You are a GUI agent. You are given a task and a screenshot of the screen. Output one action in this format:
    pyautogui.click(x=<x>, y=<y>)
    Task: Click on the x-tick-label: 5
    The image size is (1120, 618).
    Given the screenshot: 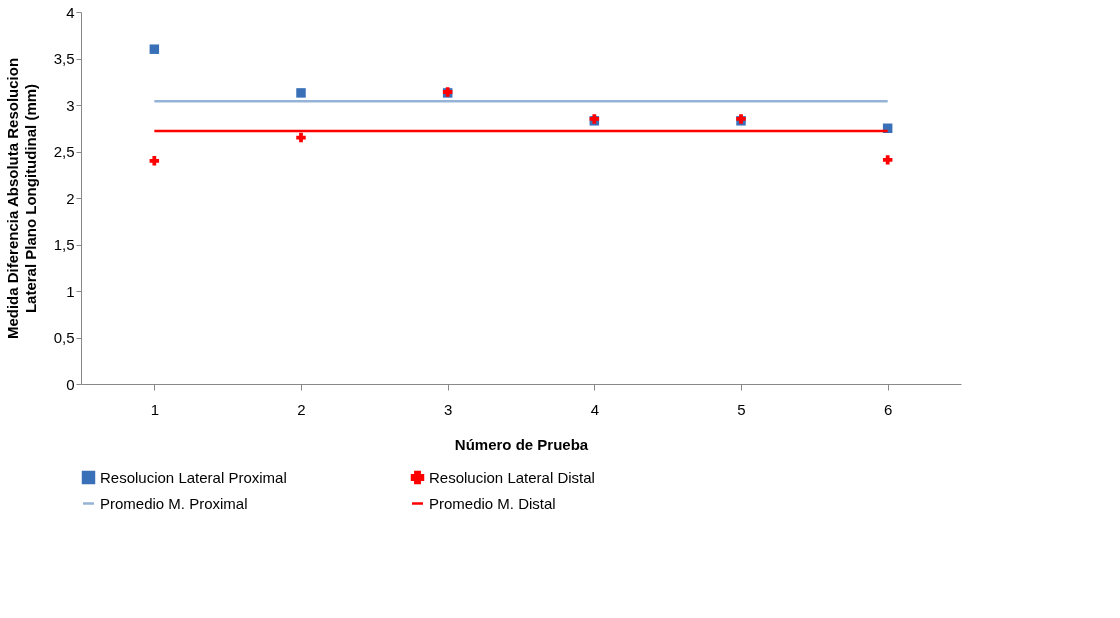 What is the action you would take?
    pyautogui.click(x=741, y=409)
    